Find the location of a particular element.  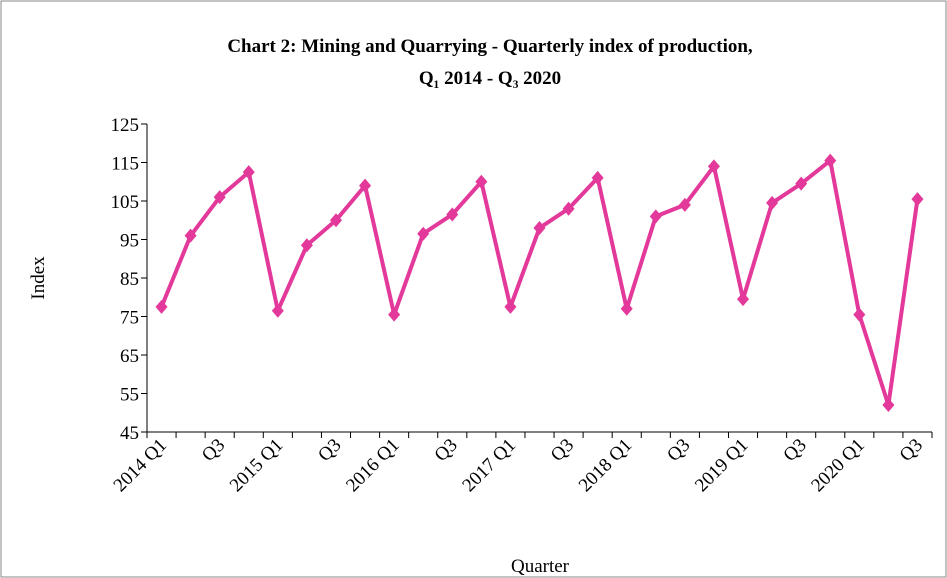

y-tick-label: 65 is located at coordinates (129, 356).